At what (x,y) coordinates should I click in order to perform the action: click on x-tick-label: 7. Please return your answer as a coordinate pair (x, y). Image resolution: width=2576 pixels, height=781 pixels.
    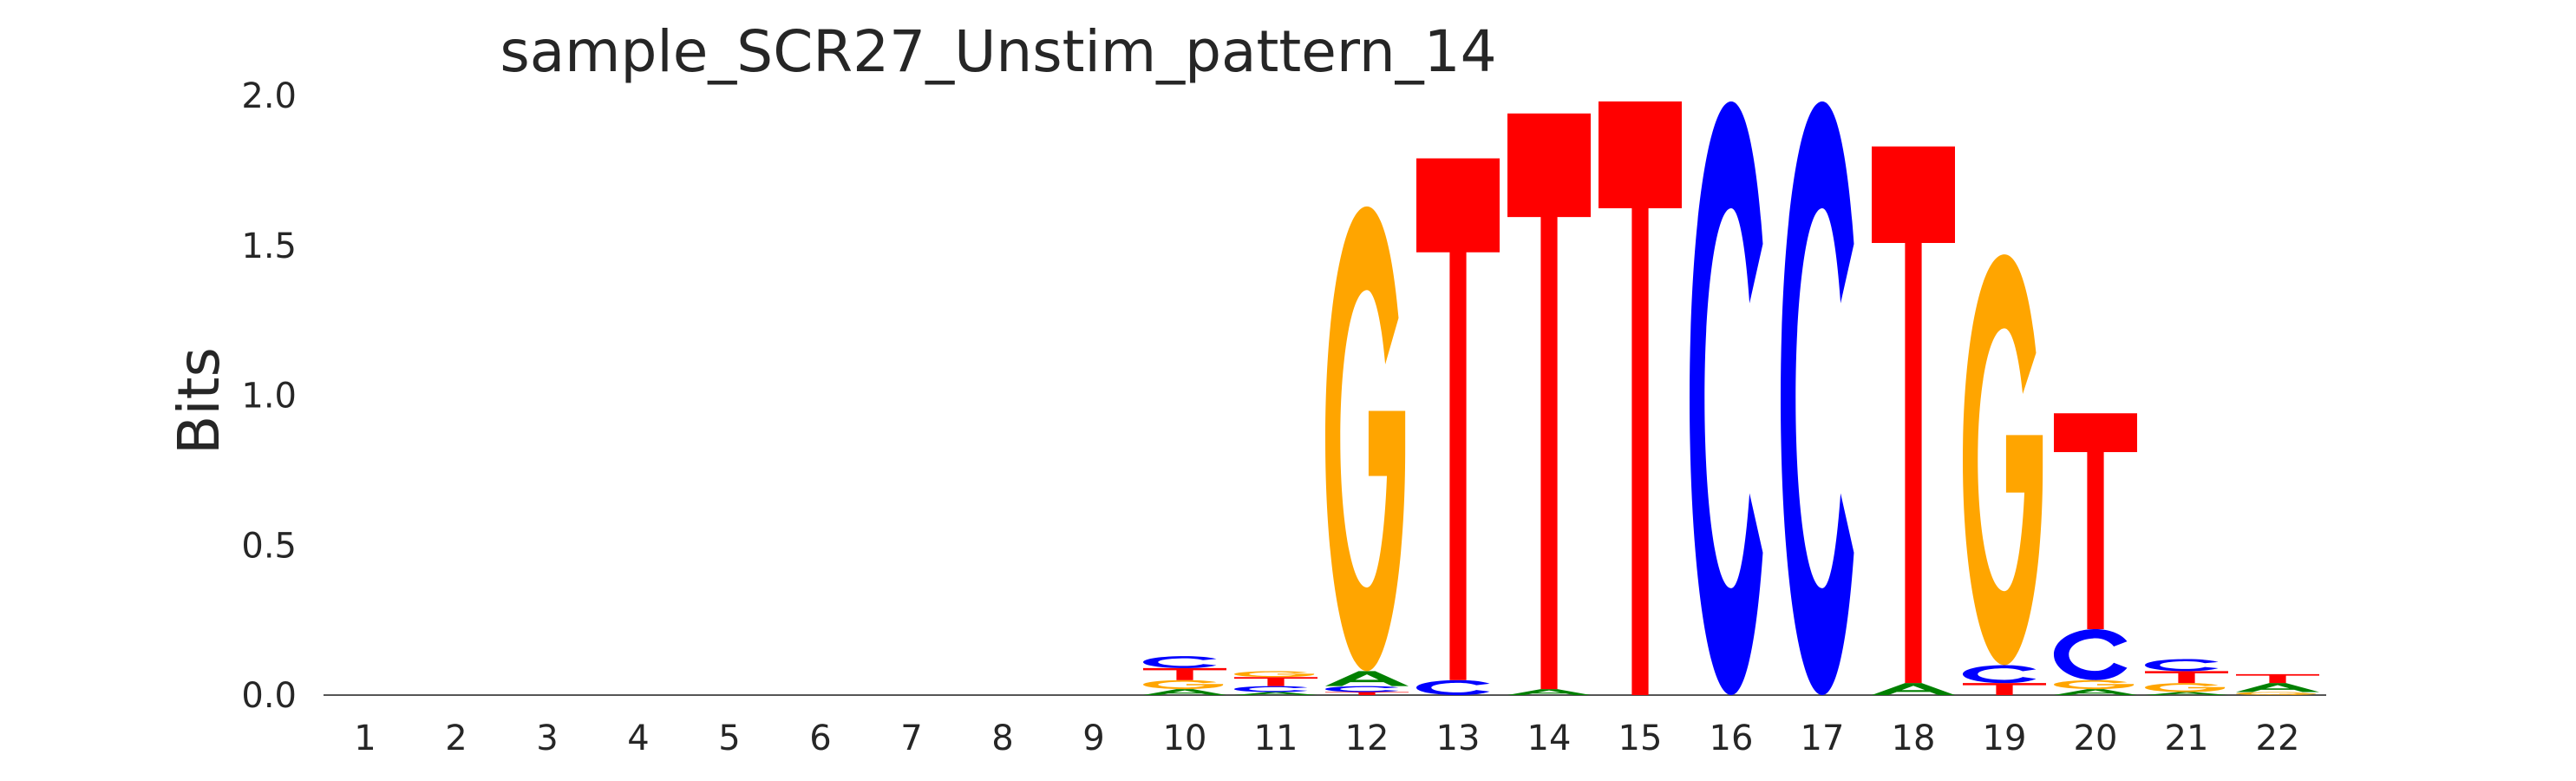
    Looking at the image, I should click on (911, 738).